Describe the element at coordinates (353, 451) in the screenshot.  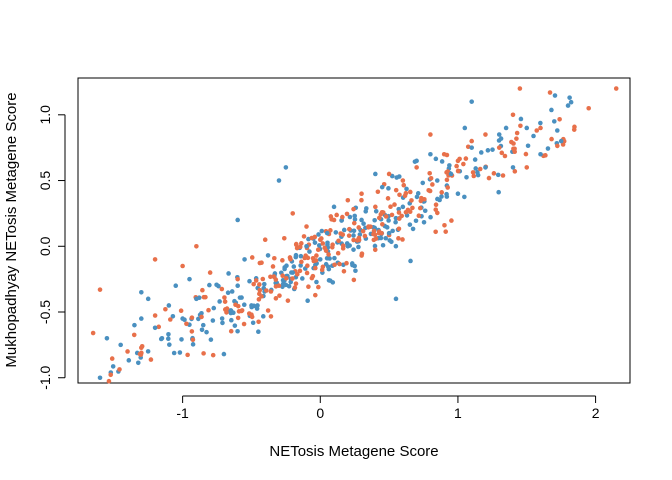
I see `x-axis-title: NETosis Metagene Score` at that location.